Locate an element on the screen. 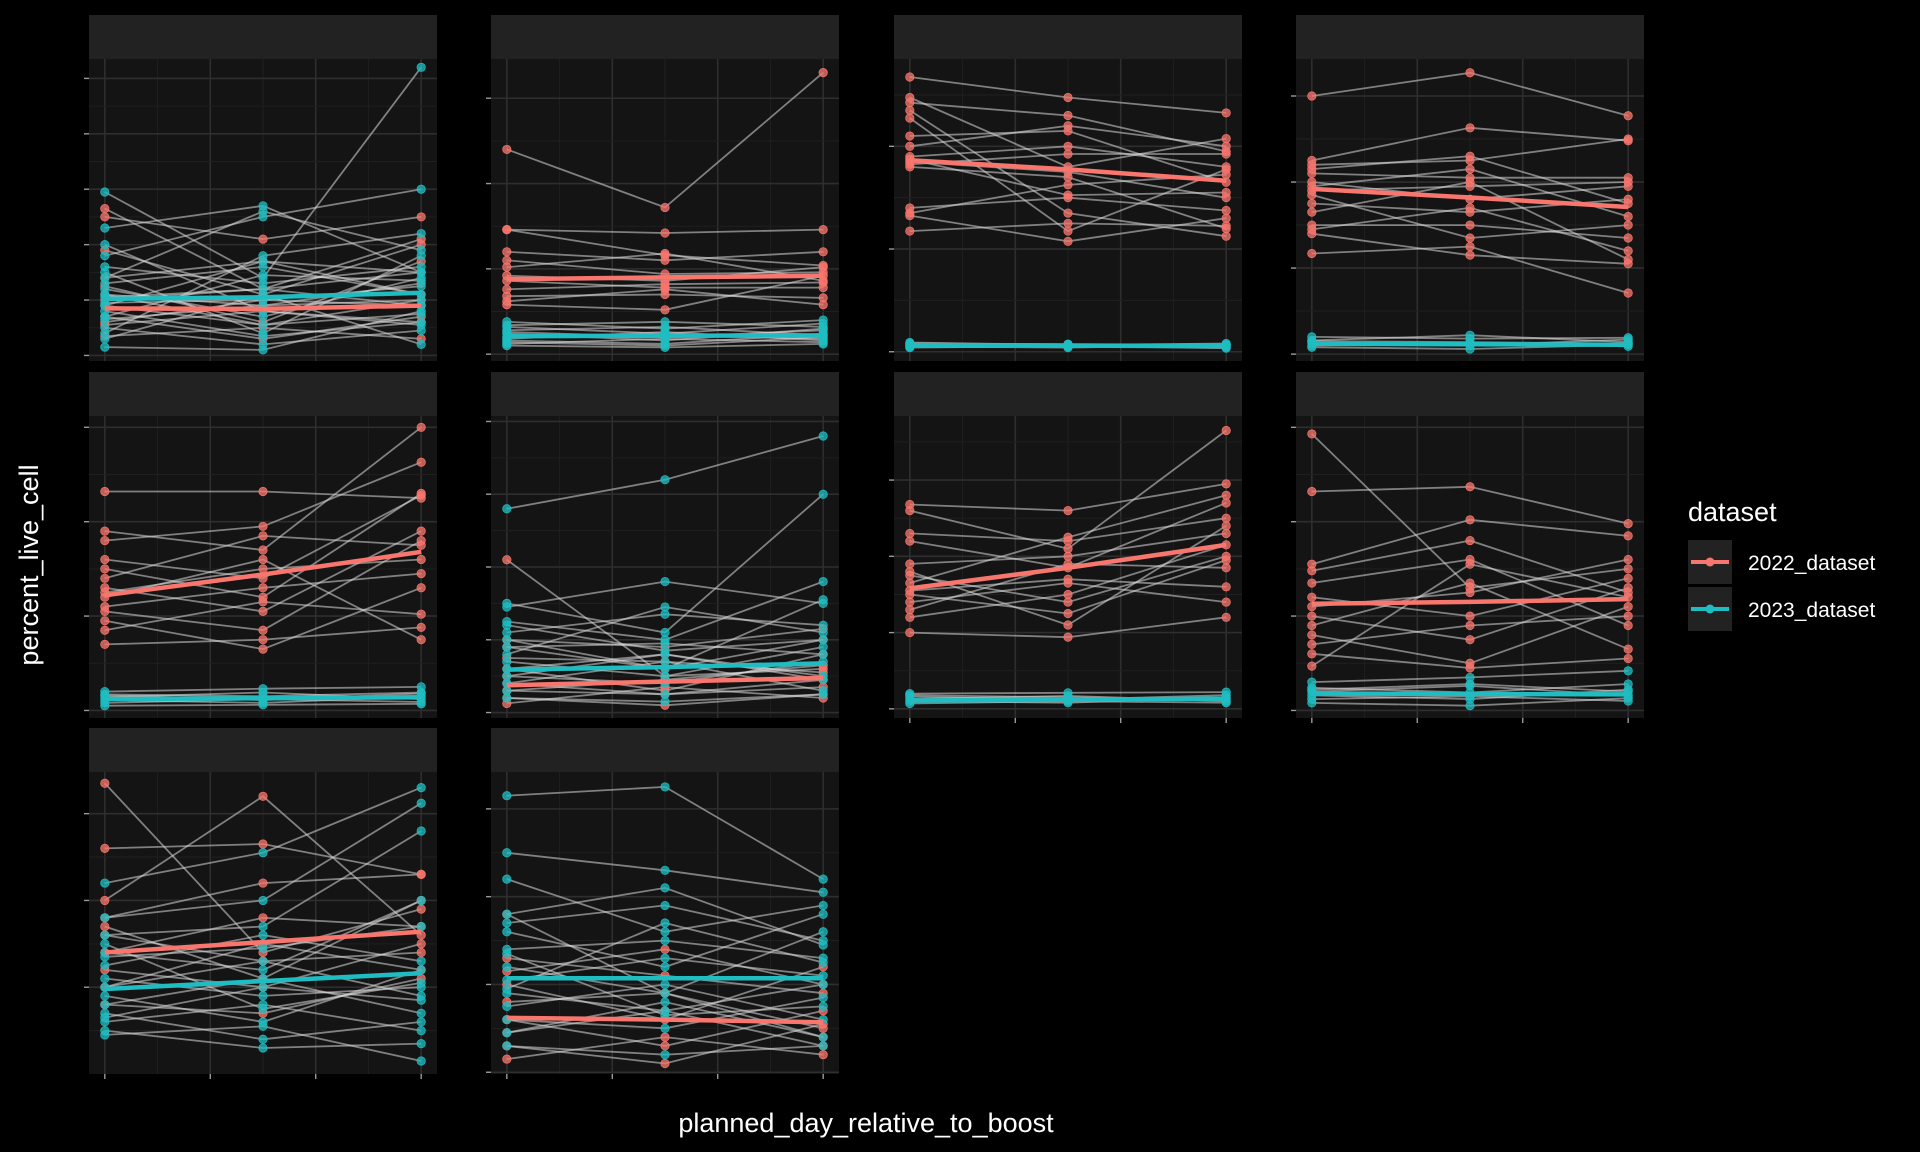 The height and width of the screenshot is (1152, 1920). legend-title: dataset is located at coordinates (1732, 512).